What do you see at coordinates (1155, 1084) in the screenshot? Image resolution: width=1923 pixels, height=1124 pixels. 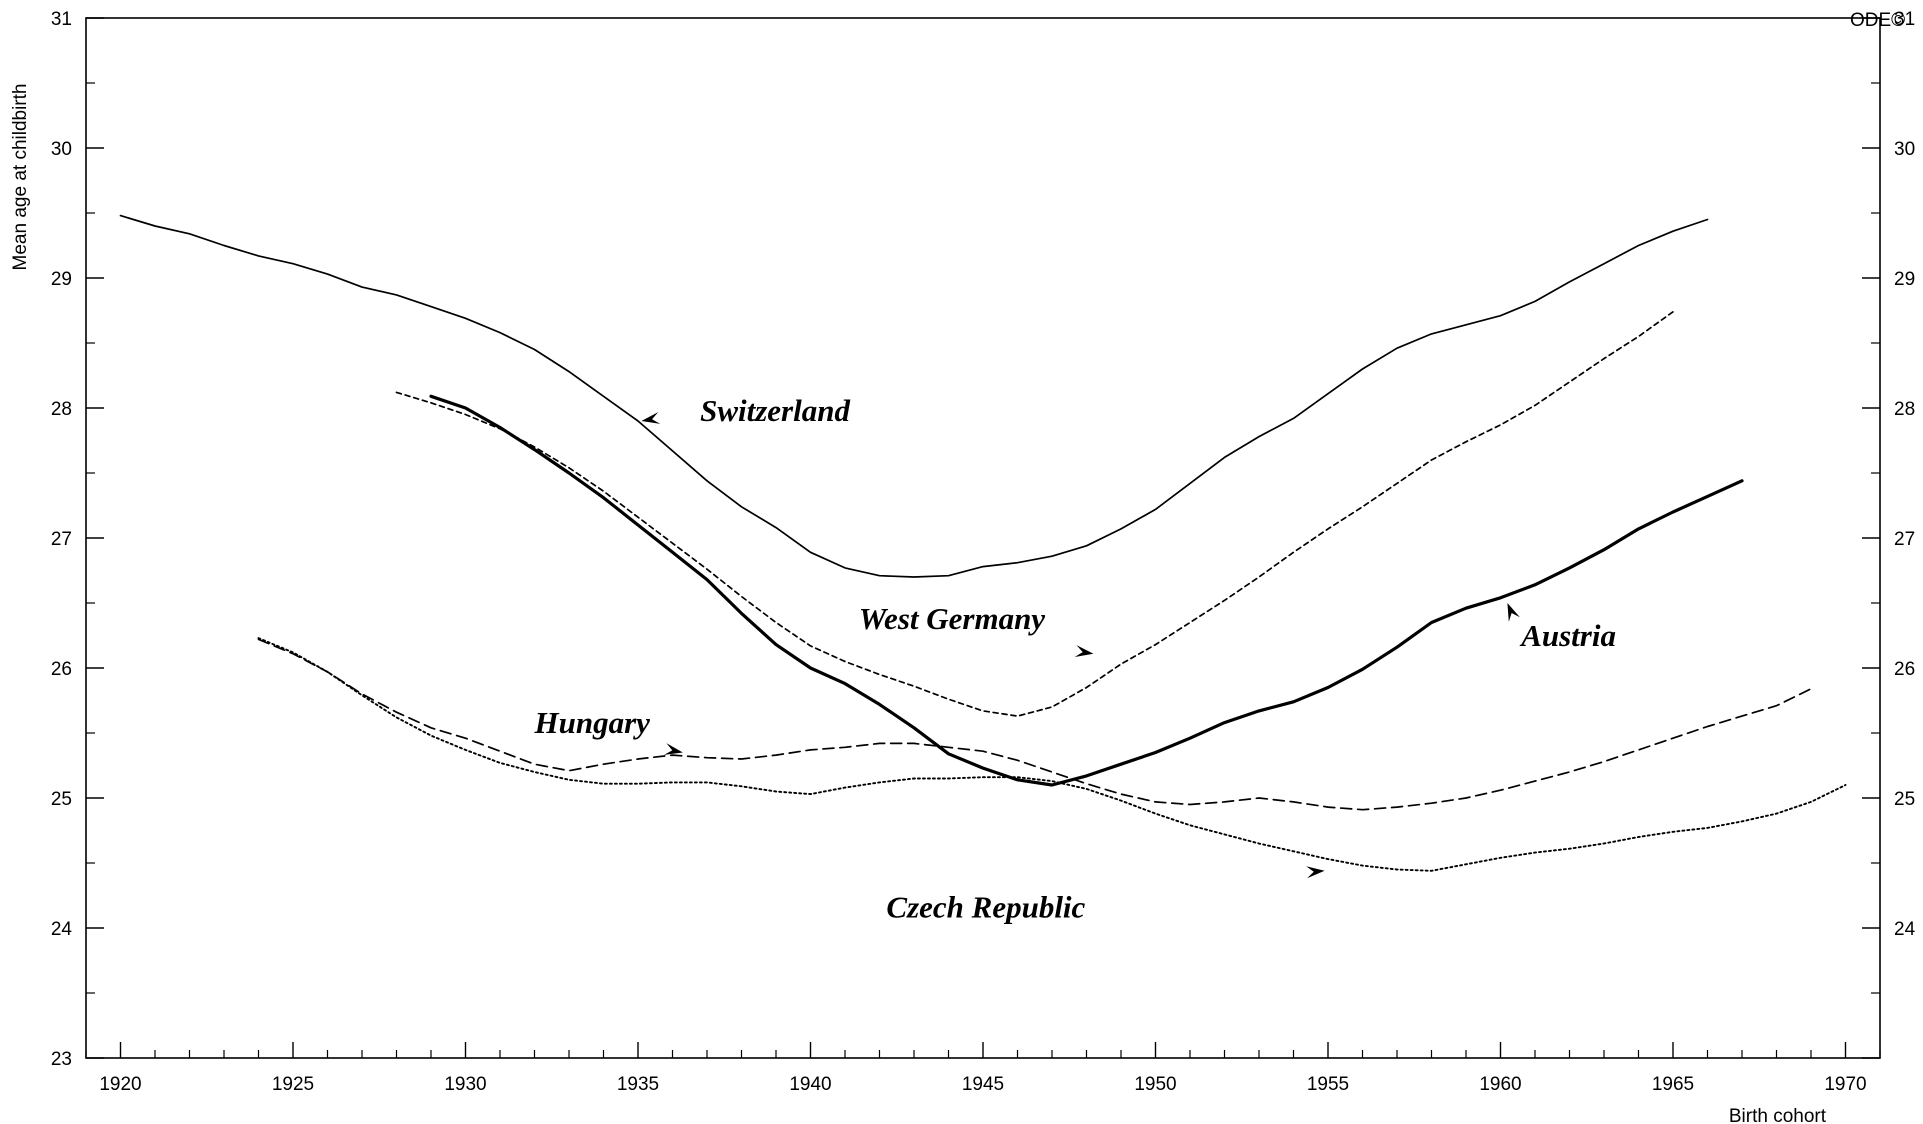 I see `x-tick-label: 1950` at bounding box center [1155, 1084].